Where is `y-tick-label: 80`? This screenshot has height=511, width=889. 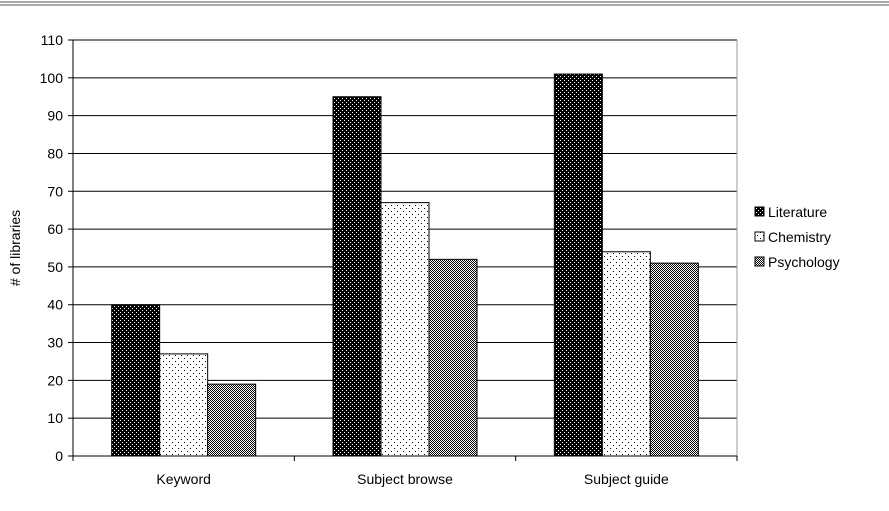
y-tick-label: 80 is located at coordinates (55, 153).